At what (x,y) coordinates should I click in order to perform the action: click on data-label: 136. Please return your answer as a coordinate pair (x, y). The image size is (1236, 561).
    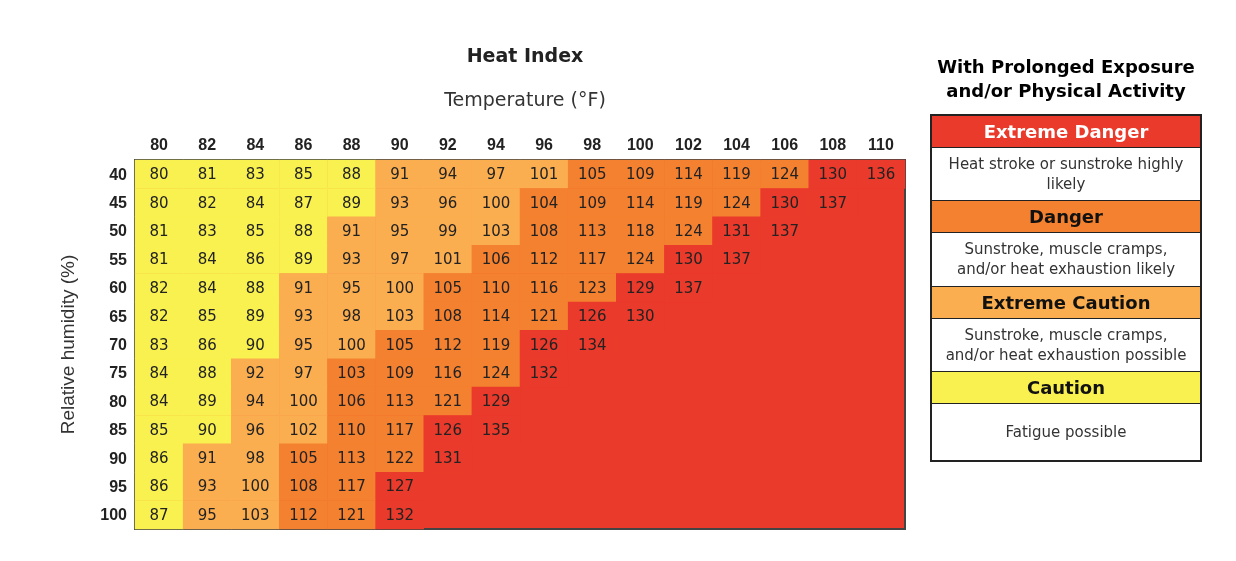
    Looking at the image, I should click on (881, 174).